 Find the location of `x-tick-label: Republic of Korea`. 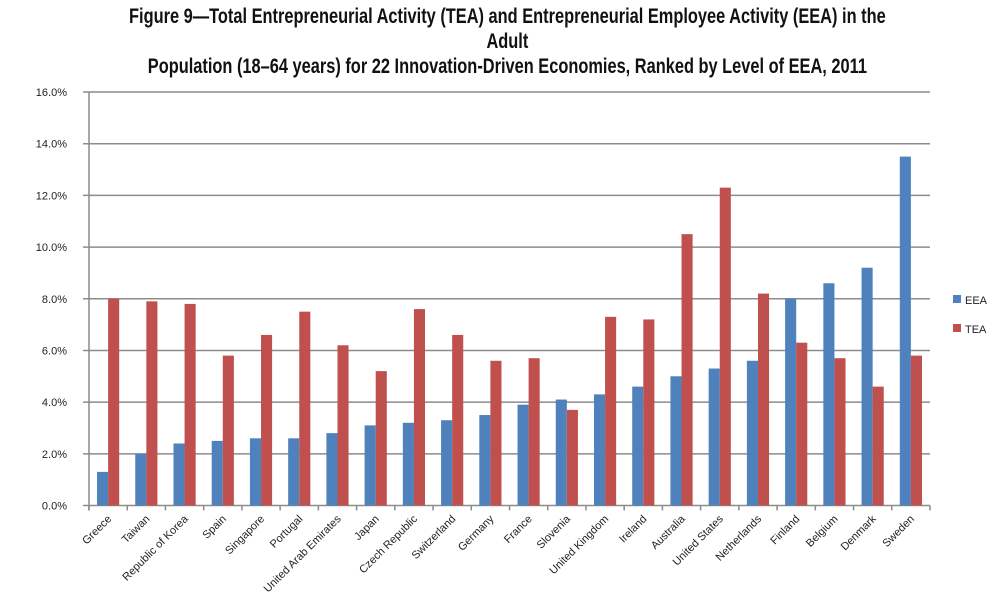

x-tick-label: Republic of Korea is located at coordinates (155, 548).